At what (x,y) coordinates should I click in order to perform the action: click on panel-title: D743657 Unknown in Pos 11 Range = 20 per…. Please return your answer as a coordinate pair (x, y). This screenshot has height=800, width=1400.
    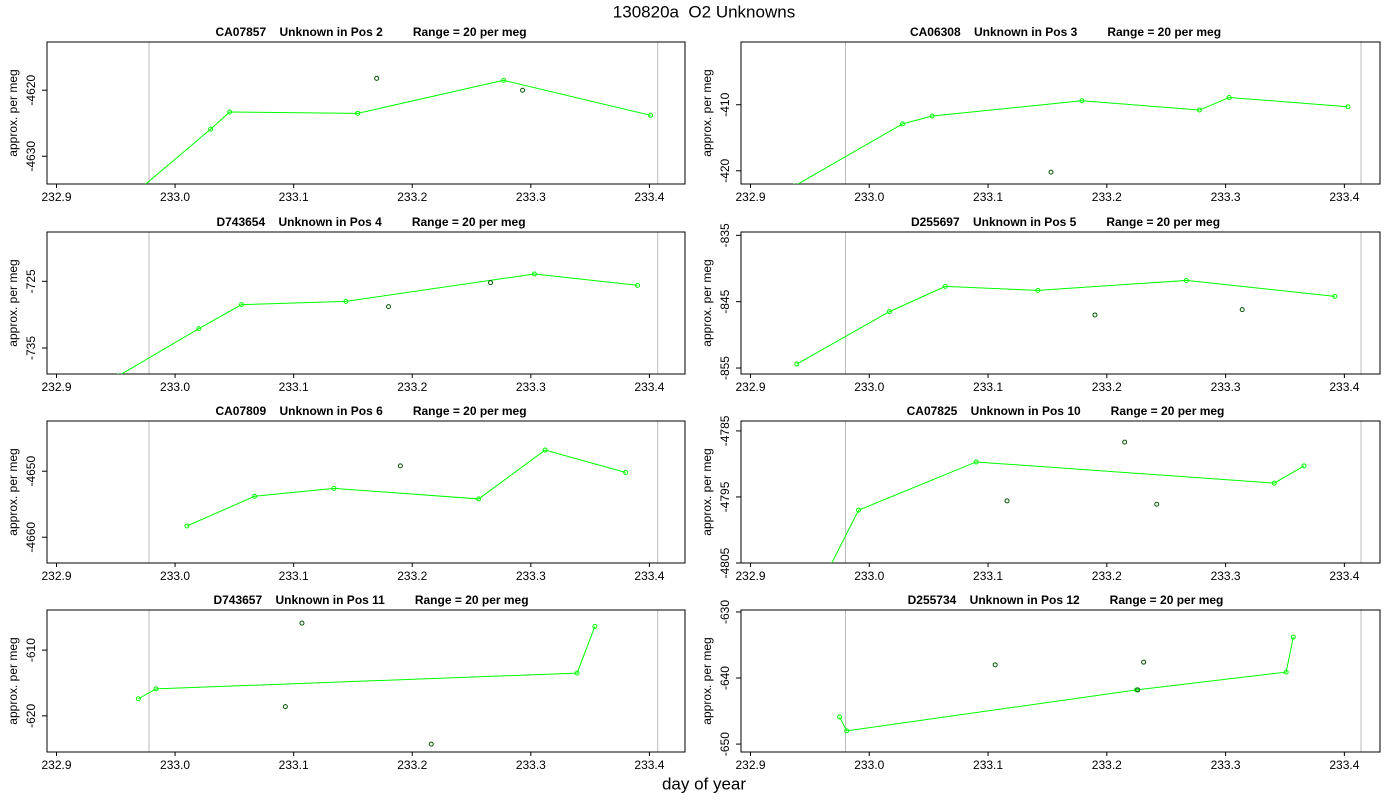
    Looking at the image, I should click on (370, 600).